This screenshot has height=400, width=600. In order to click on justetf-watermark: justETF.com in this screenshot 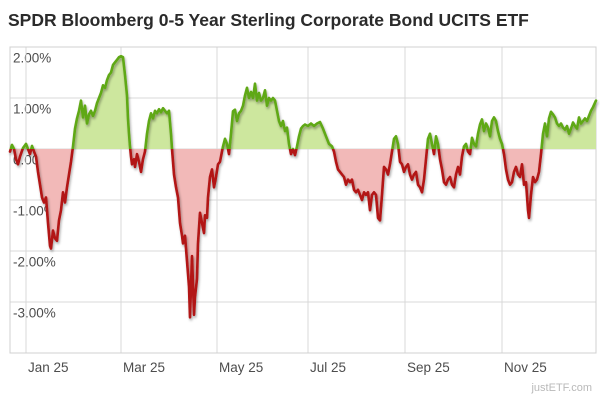, I will do `click(561, 388)`.